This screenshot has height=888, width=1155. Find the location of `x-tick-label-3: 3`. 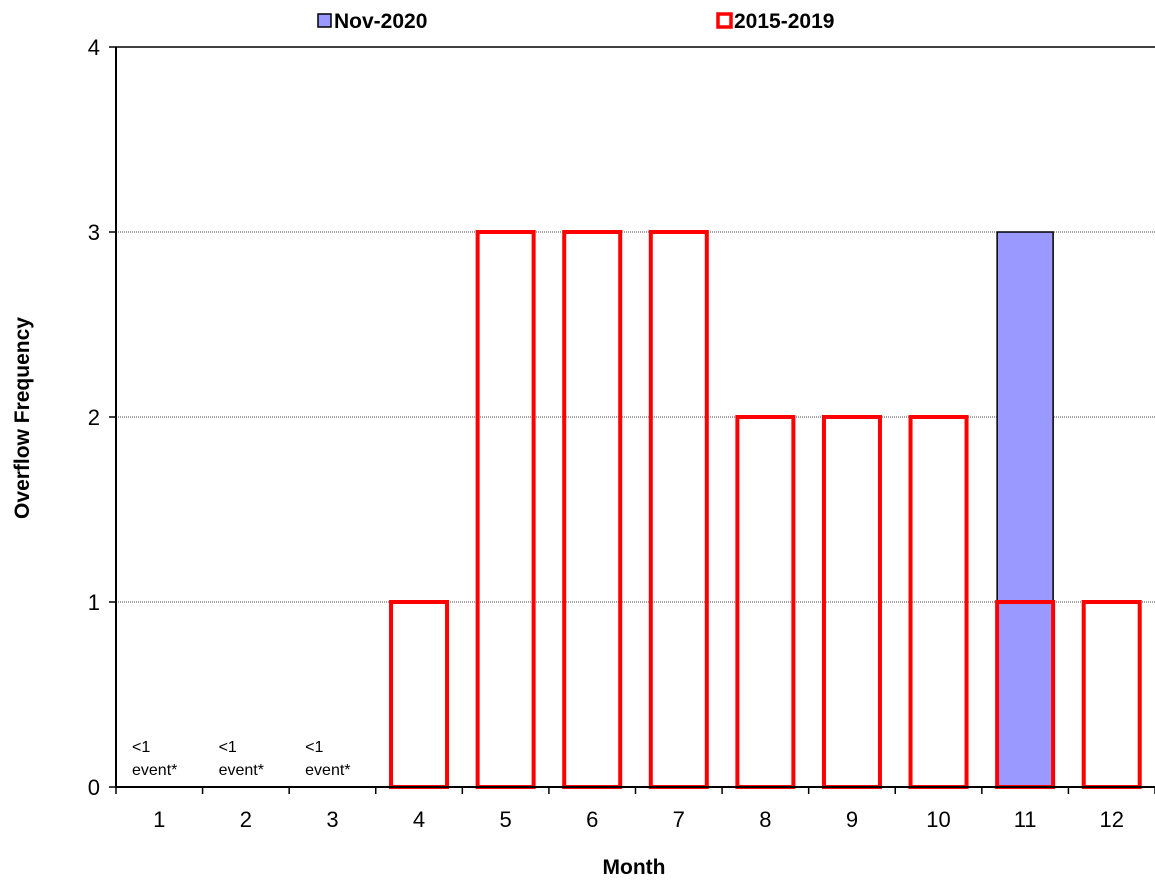

x-tick-label-3: 3 is located at coordinates (332, 819).